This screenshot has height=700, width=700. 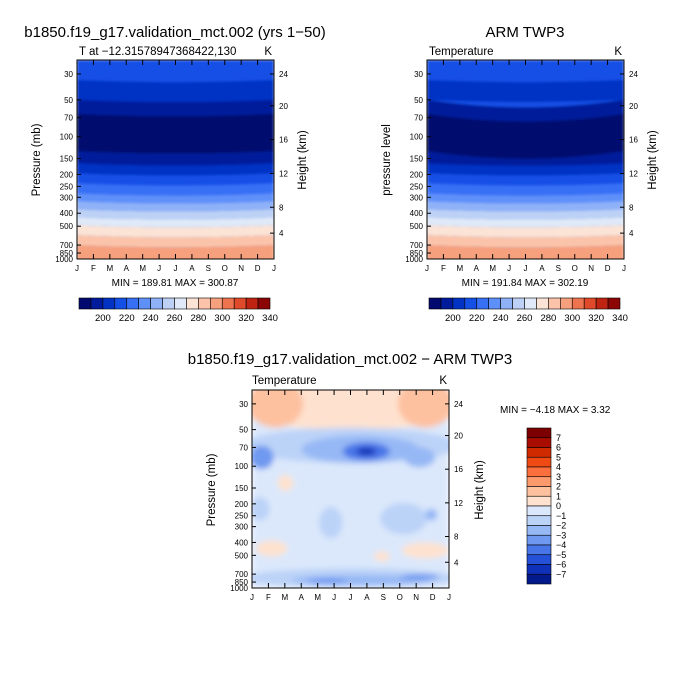 What do you see at coordinates (387, 160) in the screenshot?
I see `y-axis-label: pressure level` at bounding box center [387, 160].